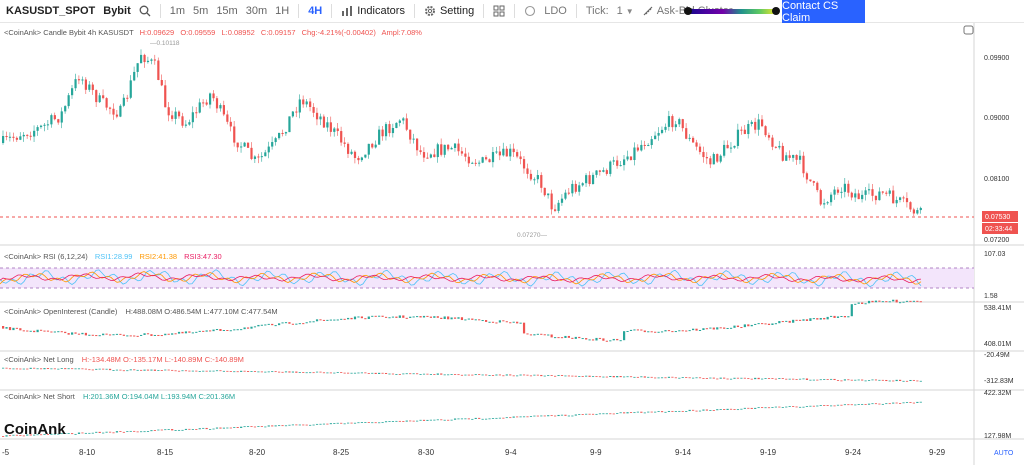  I want to click on slider-knob-high, so click(776, 11).